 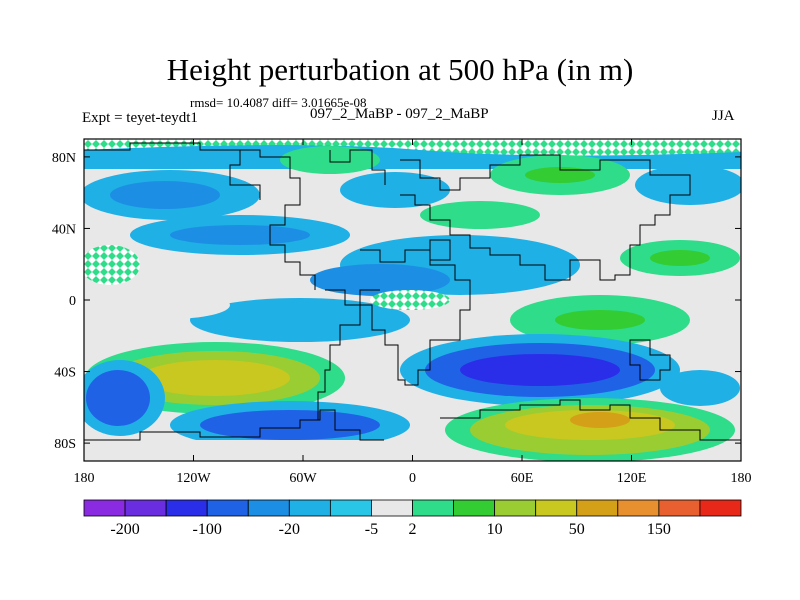 I want to click on lat-tick-label: 40N, so click(x=64, y=229).